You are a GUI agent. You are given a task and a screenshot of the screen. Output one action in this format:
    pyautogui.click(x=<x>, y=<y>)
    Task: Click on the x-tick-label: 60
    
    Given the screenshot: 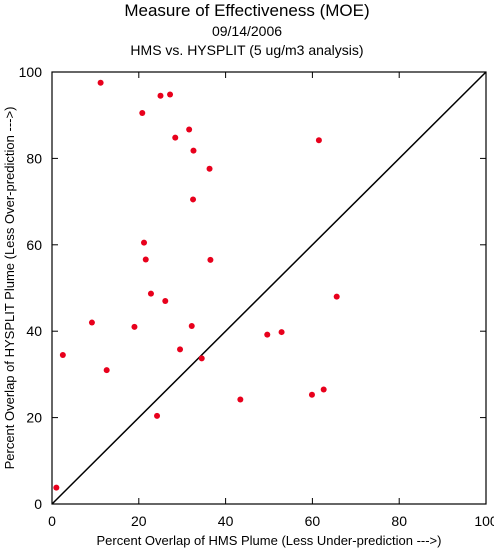 What is the action you would take?
    pyautogui.click(x=313, y=521)
    